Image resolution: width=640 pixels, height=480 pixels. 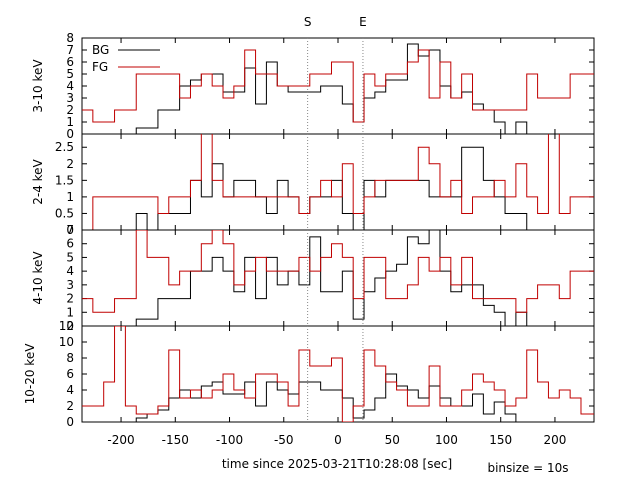 I want to click on x-tick-label: -150, so click(x=175, y=440).